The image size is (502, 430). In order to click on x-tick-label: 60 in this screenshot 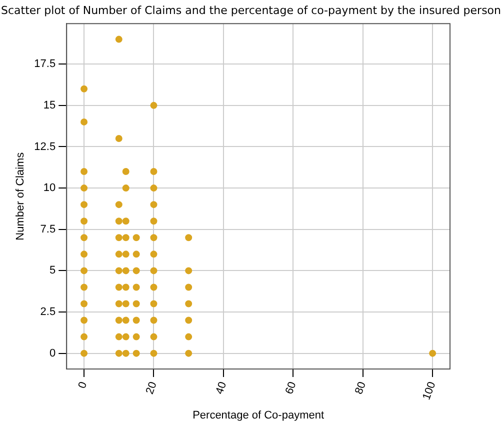, I will do `click(291, 388)`.